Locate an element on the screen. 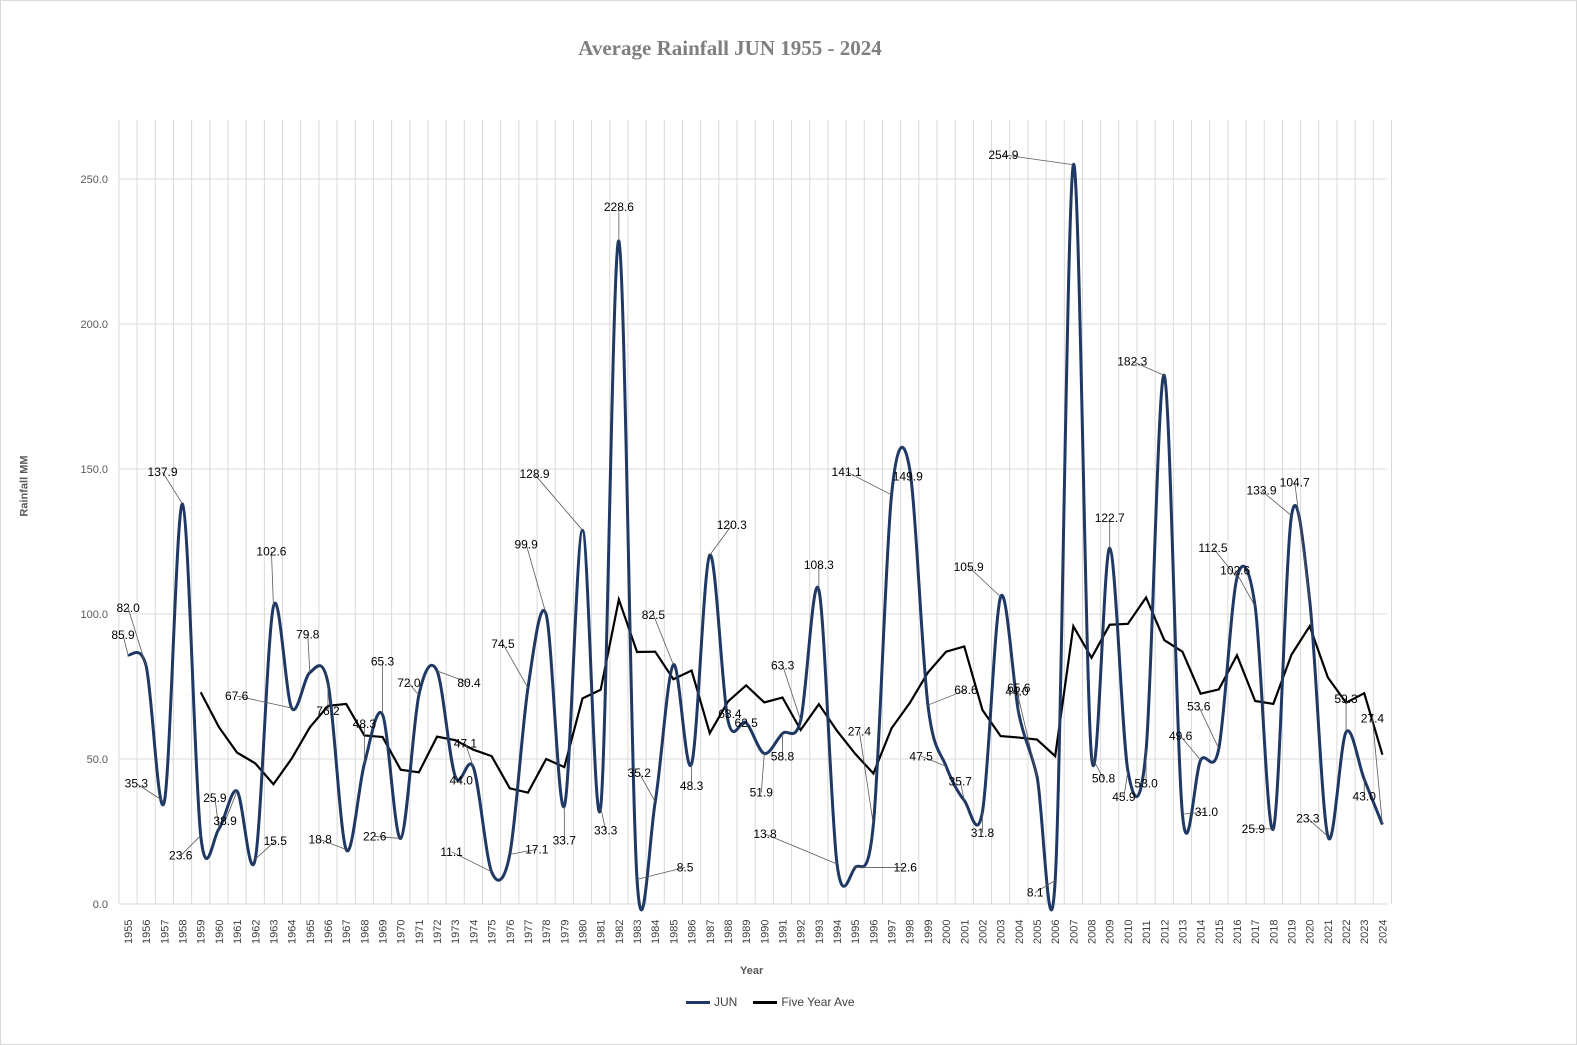  x-tick-label: 1987 is located at coordinates (711, 932).